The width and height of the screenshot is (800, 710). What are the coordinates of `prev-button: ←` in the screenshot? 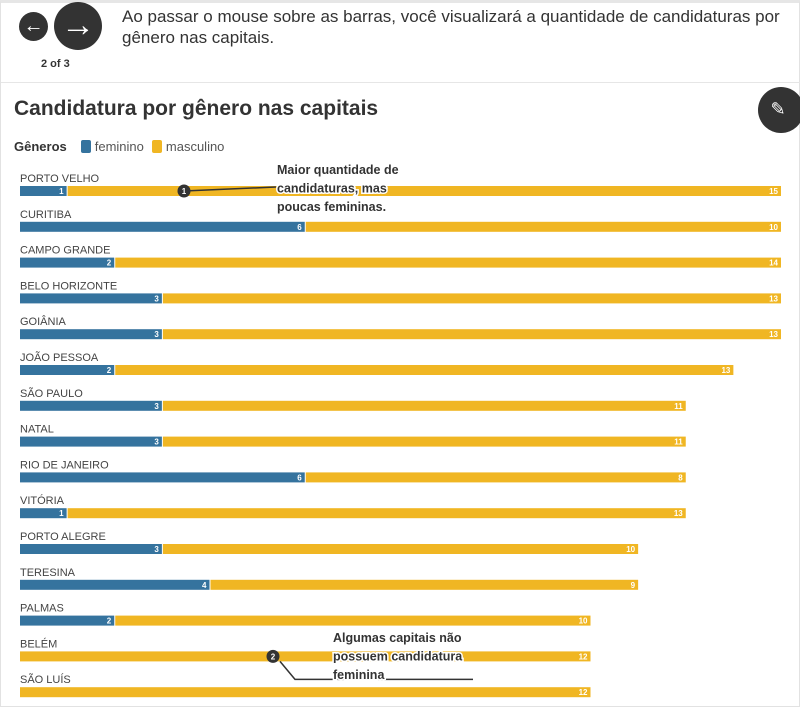 It's located at (33, 26).